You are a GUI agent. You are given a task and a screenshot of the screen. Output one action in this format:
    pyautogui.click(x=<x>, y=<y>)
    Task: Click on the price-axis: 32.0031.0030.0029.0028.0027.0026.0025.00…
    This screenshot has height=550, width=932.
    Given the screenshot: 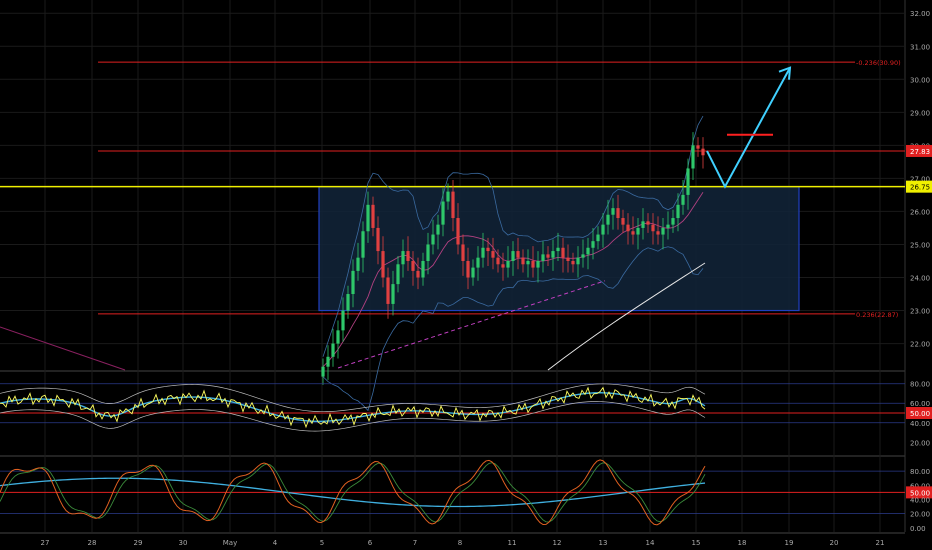 What is the action you would take?
    pyautogui.click(x=919, y=271)
    